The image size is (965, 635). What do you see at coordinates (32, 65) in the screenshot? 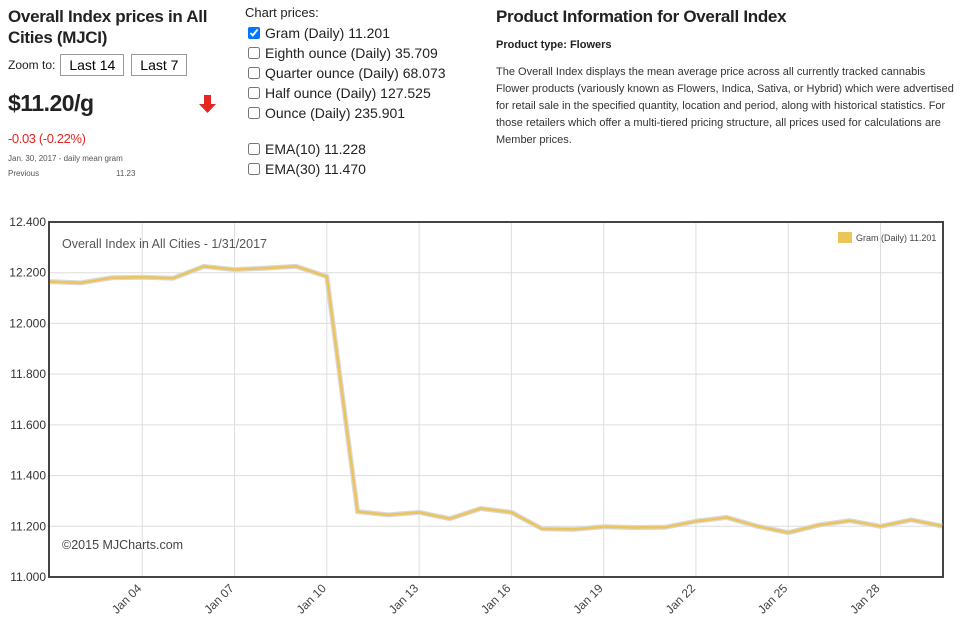
I see `zoom-label: Zoom to:` at bounding box center [32, 65].